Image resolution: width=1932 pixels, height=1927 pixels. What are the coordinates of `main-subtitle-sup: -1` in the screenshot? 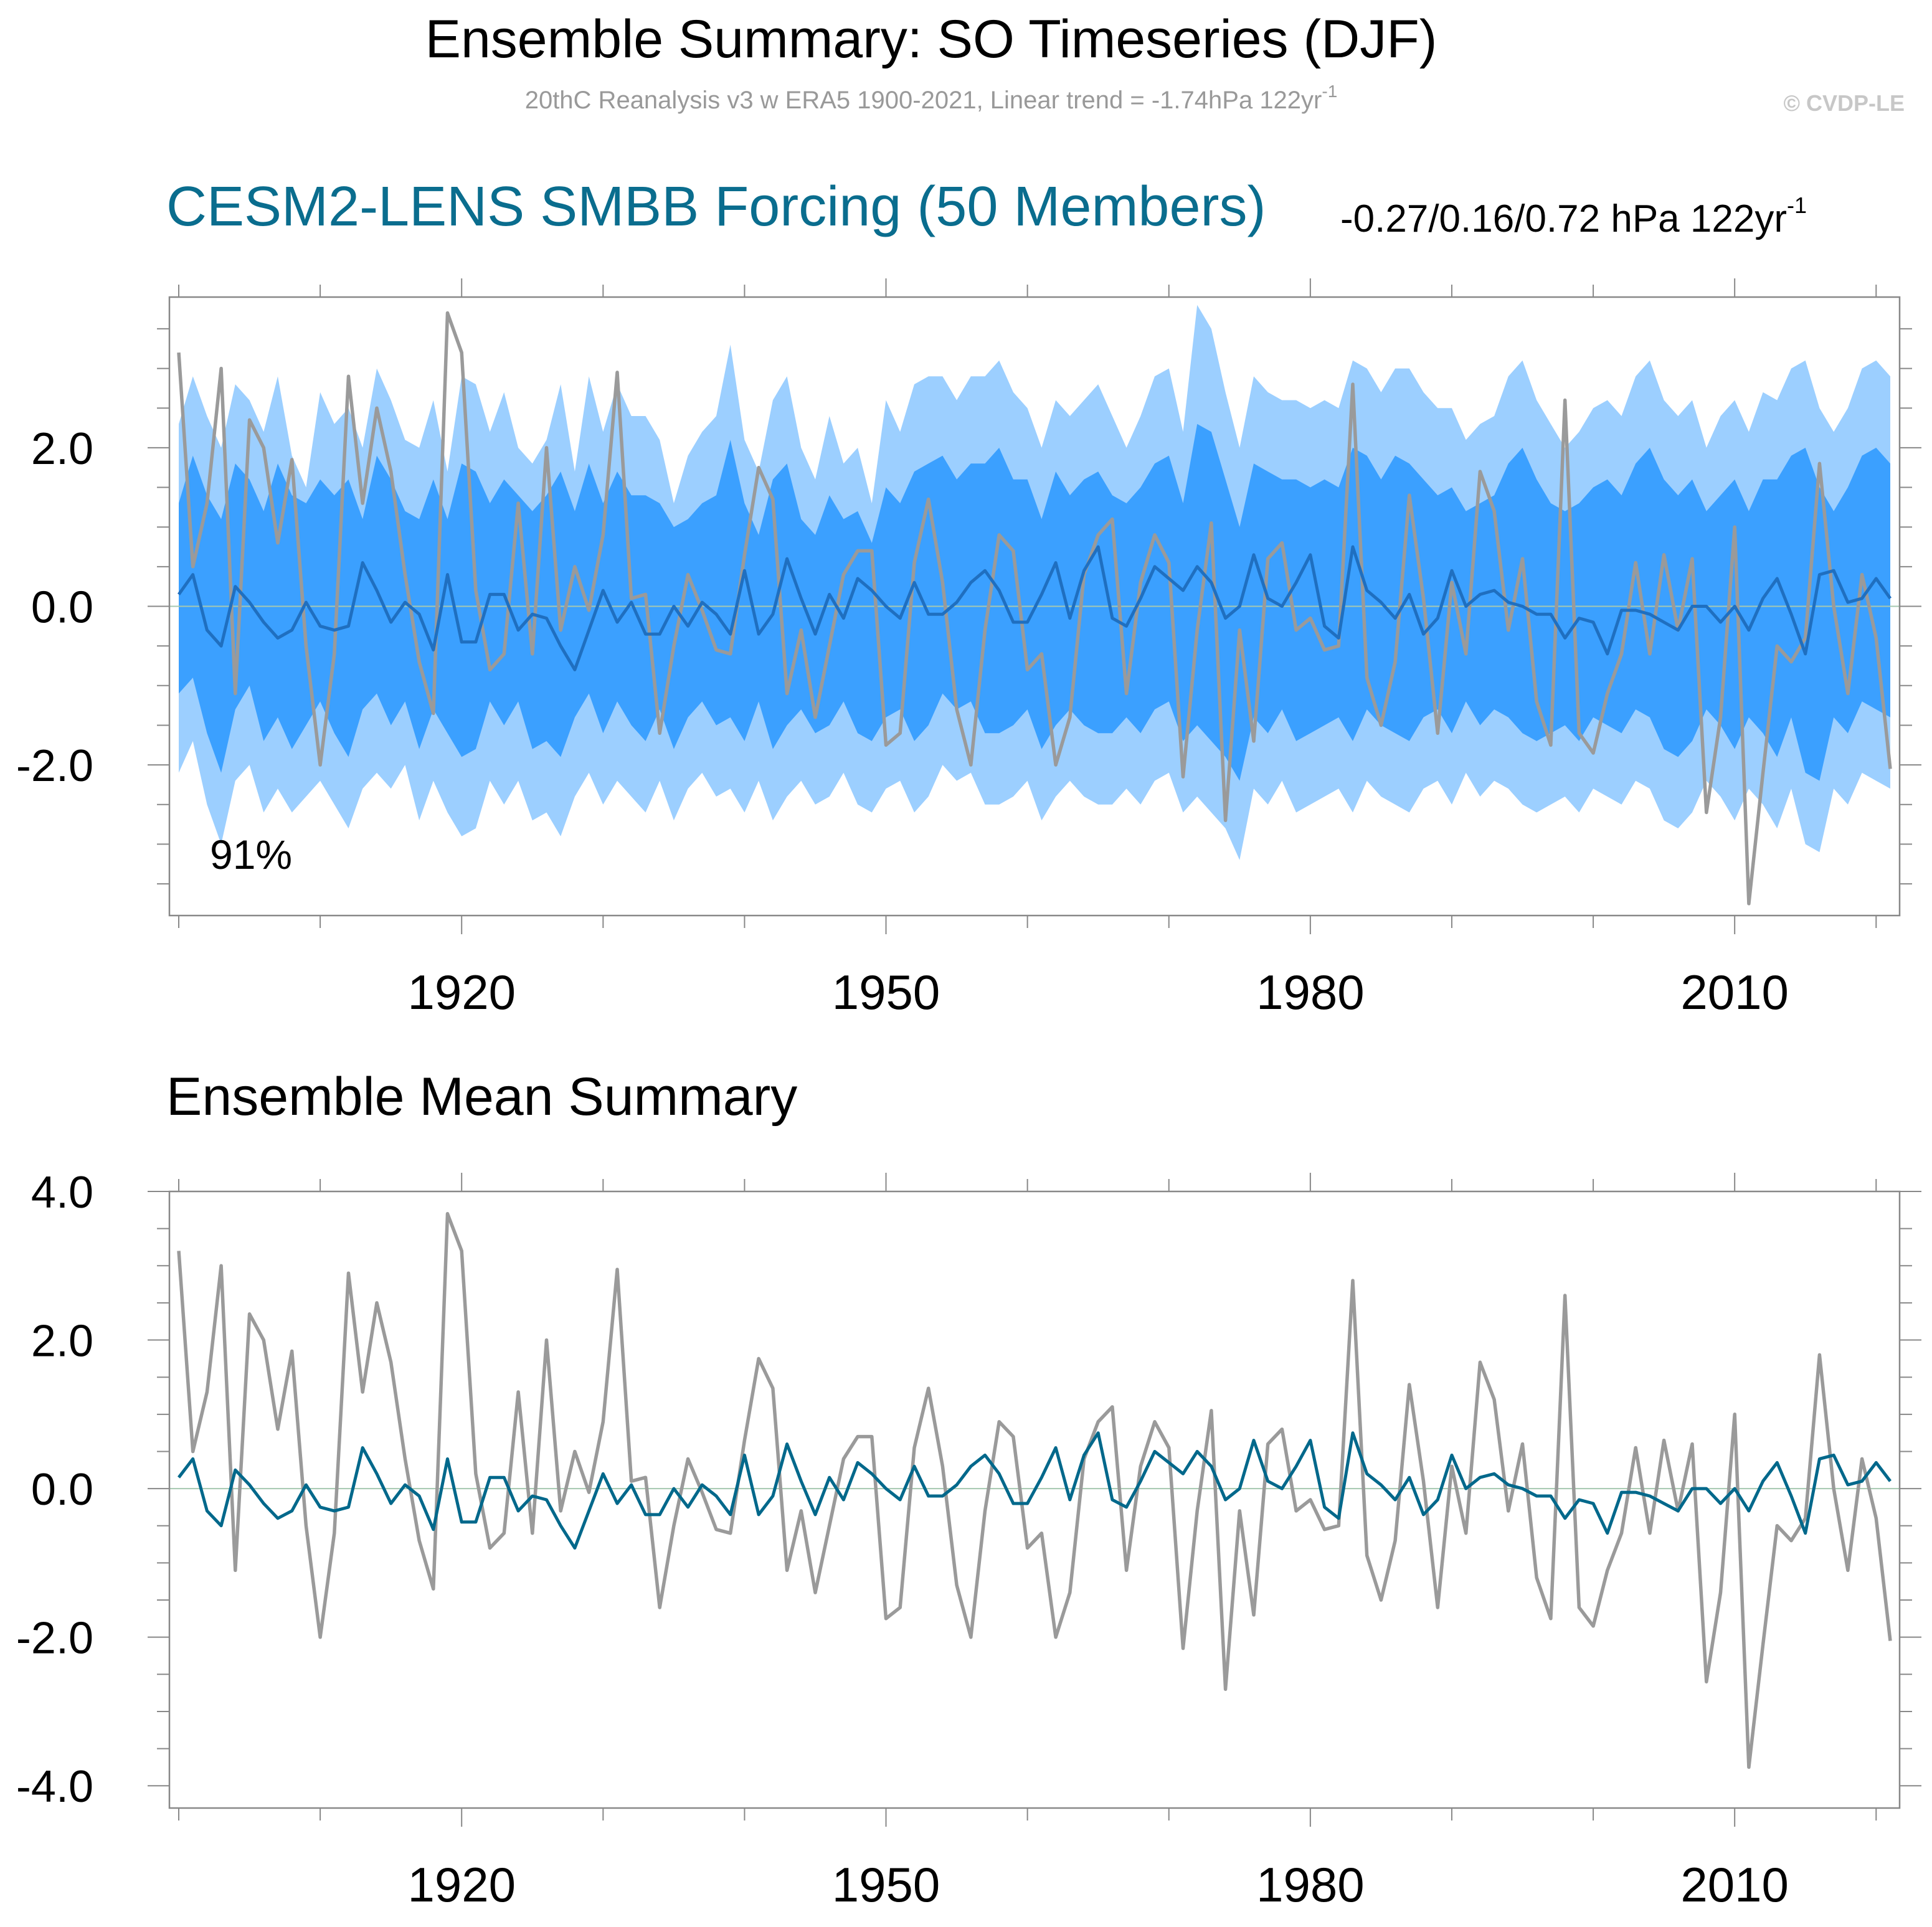 It's located at (1329, 91).